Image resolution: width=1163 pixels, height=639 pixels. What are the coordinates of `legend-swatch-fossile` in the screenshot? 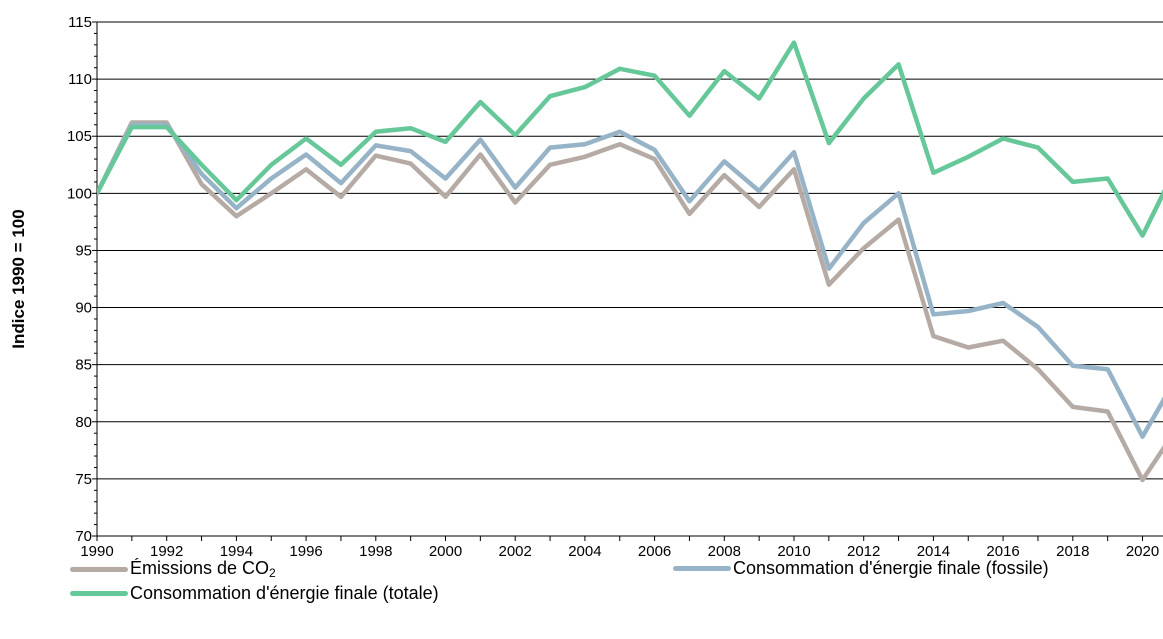 It's located at (702, 568).